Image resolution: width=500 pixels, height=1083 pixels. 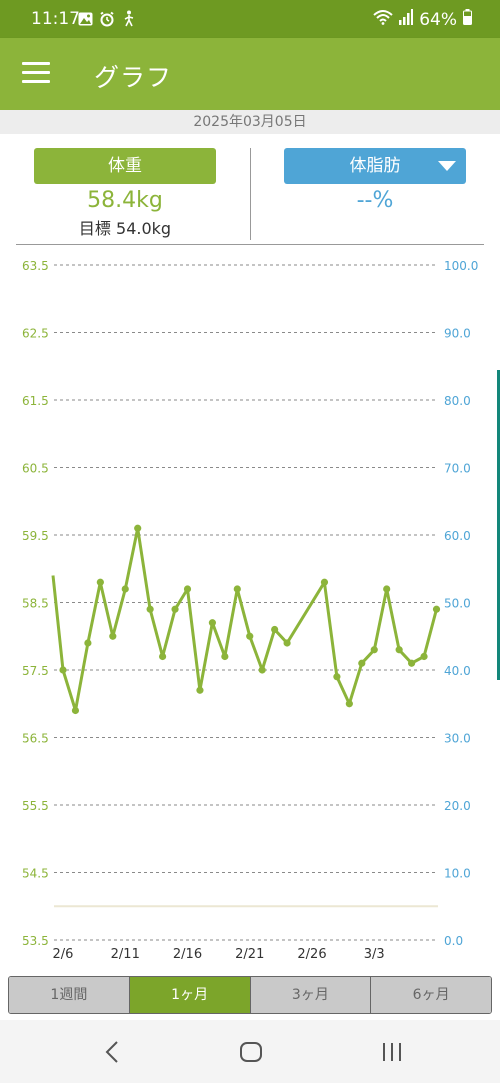 I want to click on right-axis-tick-label: 0.0, so click(x=453, y=941).